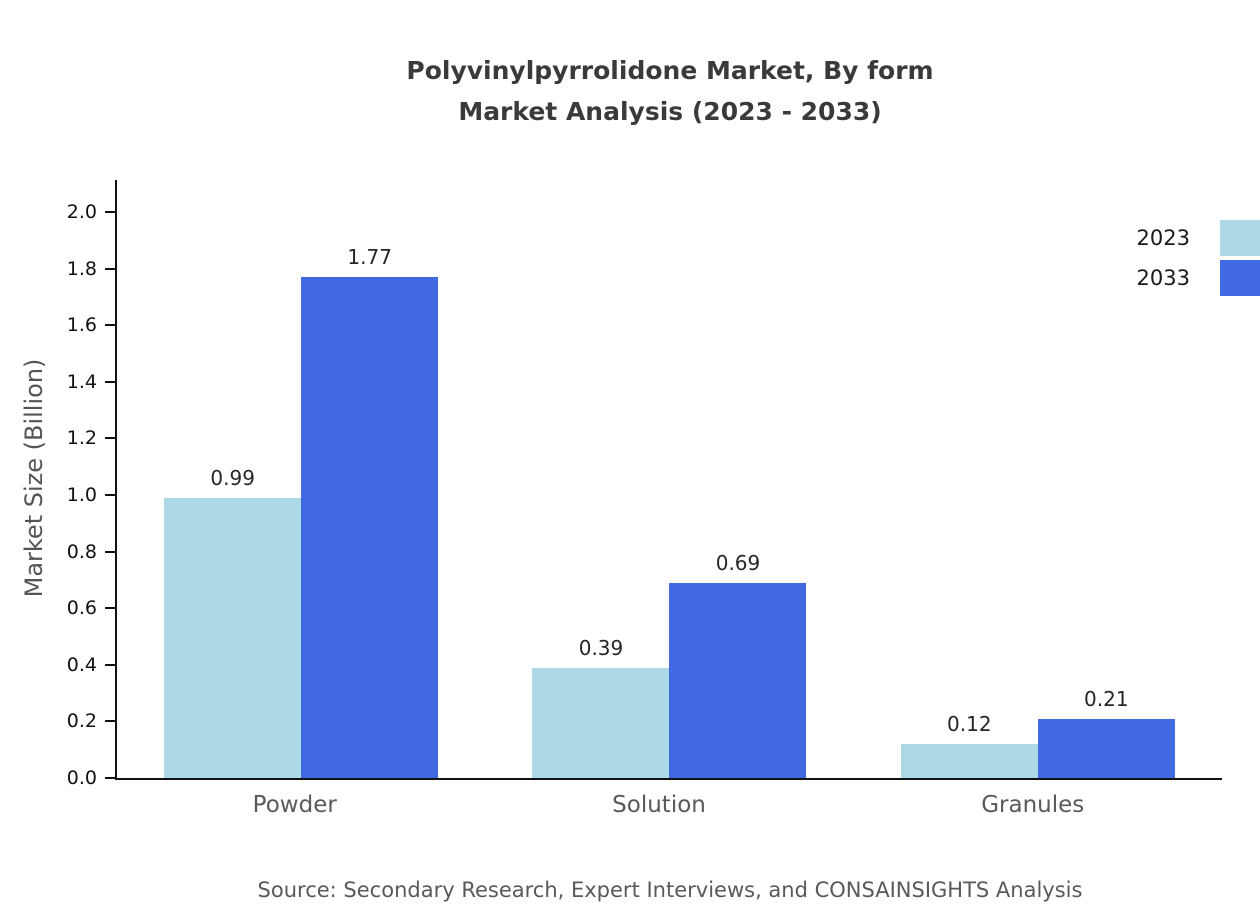 The height and width of the screenshot is (920, 1260). What do you see at coordinates (81, 494) in the screenshot?
I see `y-tick-label: 1.0` at bounding box center [81, 494].